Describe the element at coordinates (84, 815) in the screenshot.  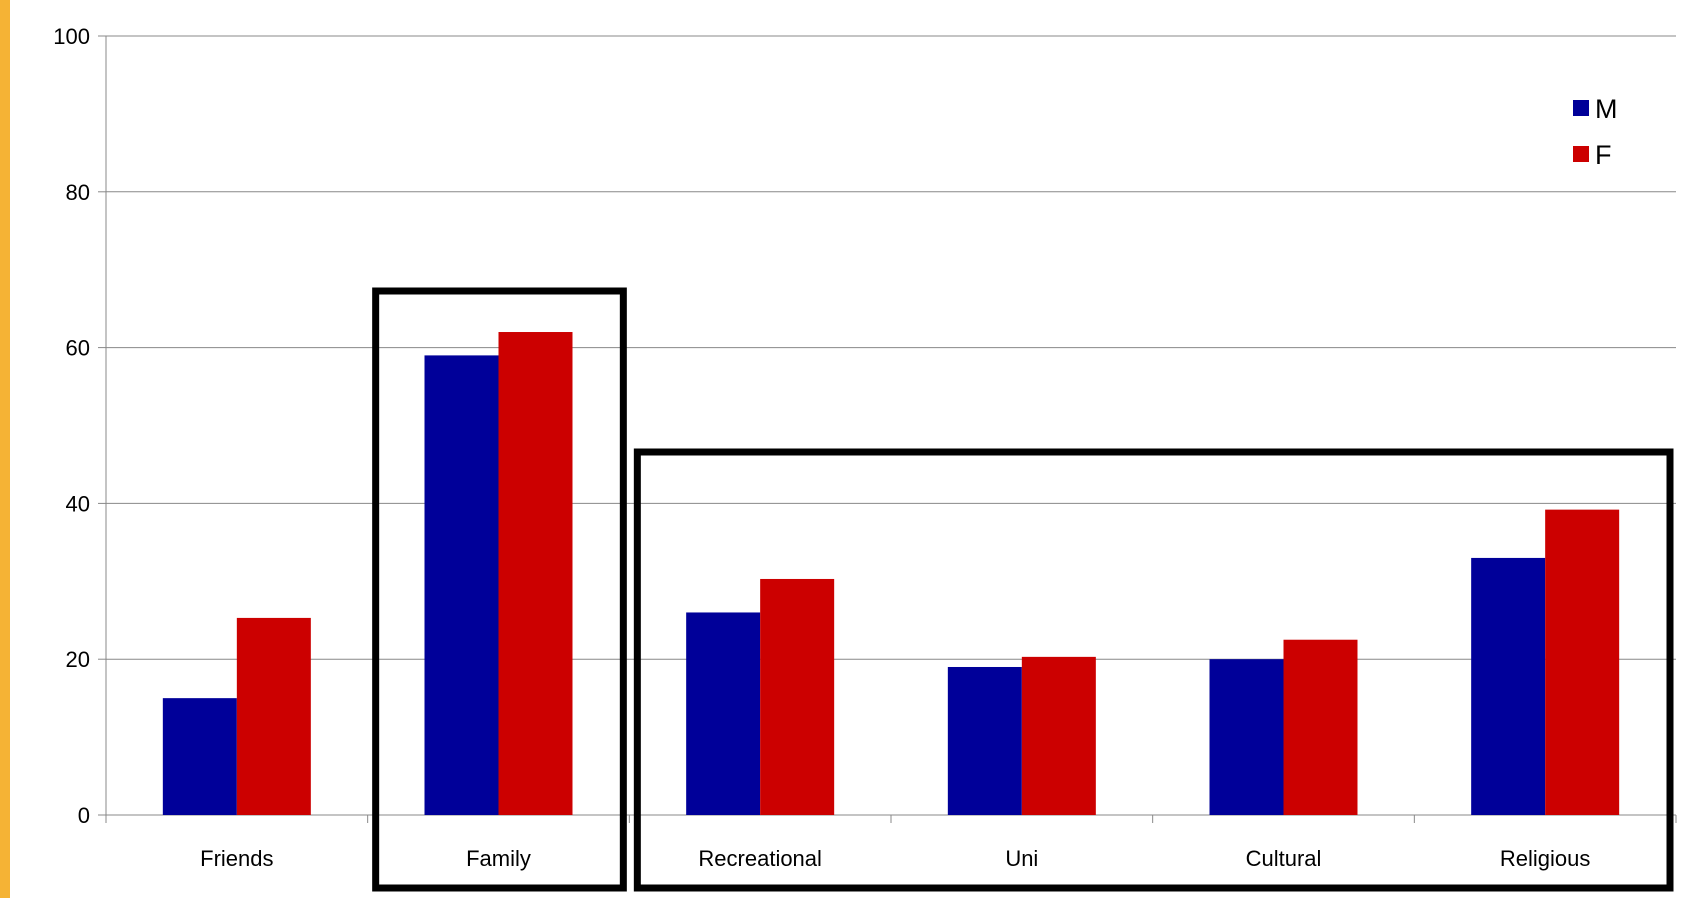
I see `y-tick-label: 0` at that location.